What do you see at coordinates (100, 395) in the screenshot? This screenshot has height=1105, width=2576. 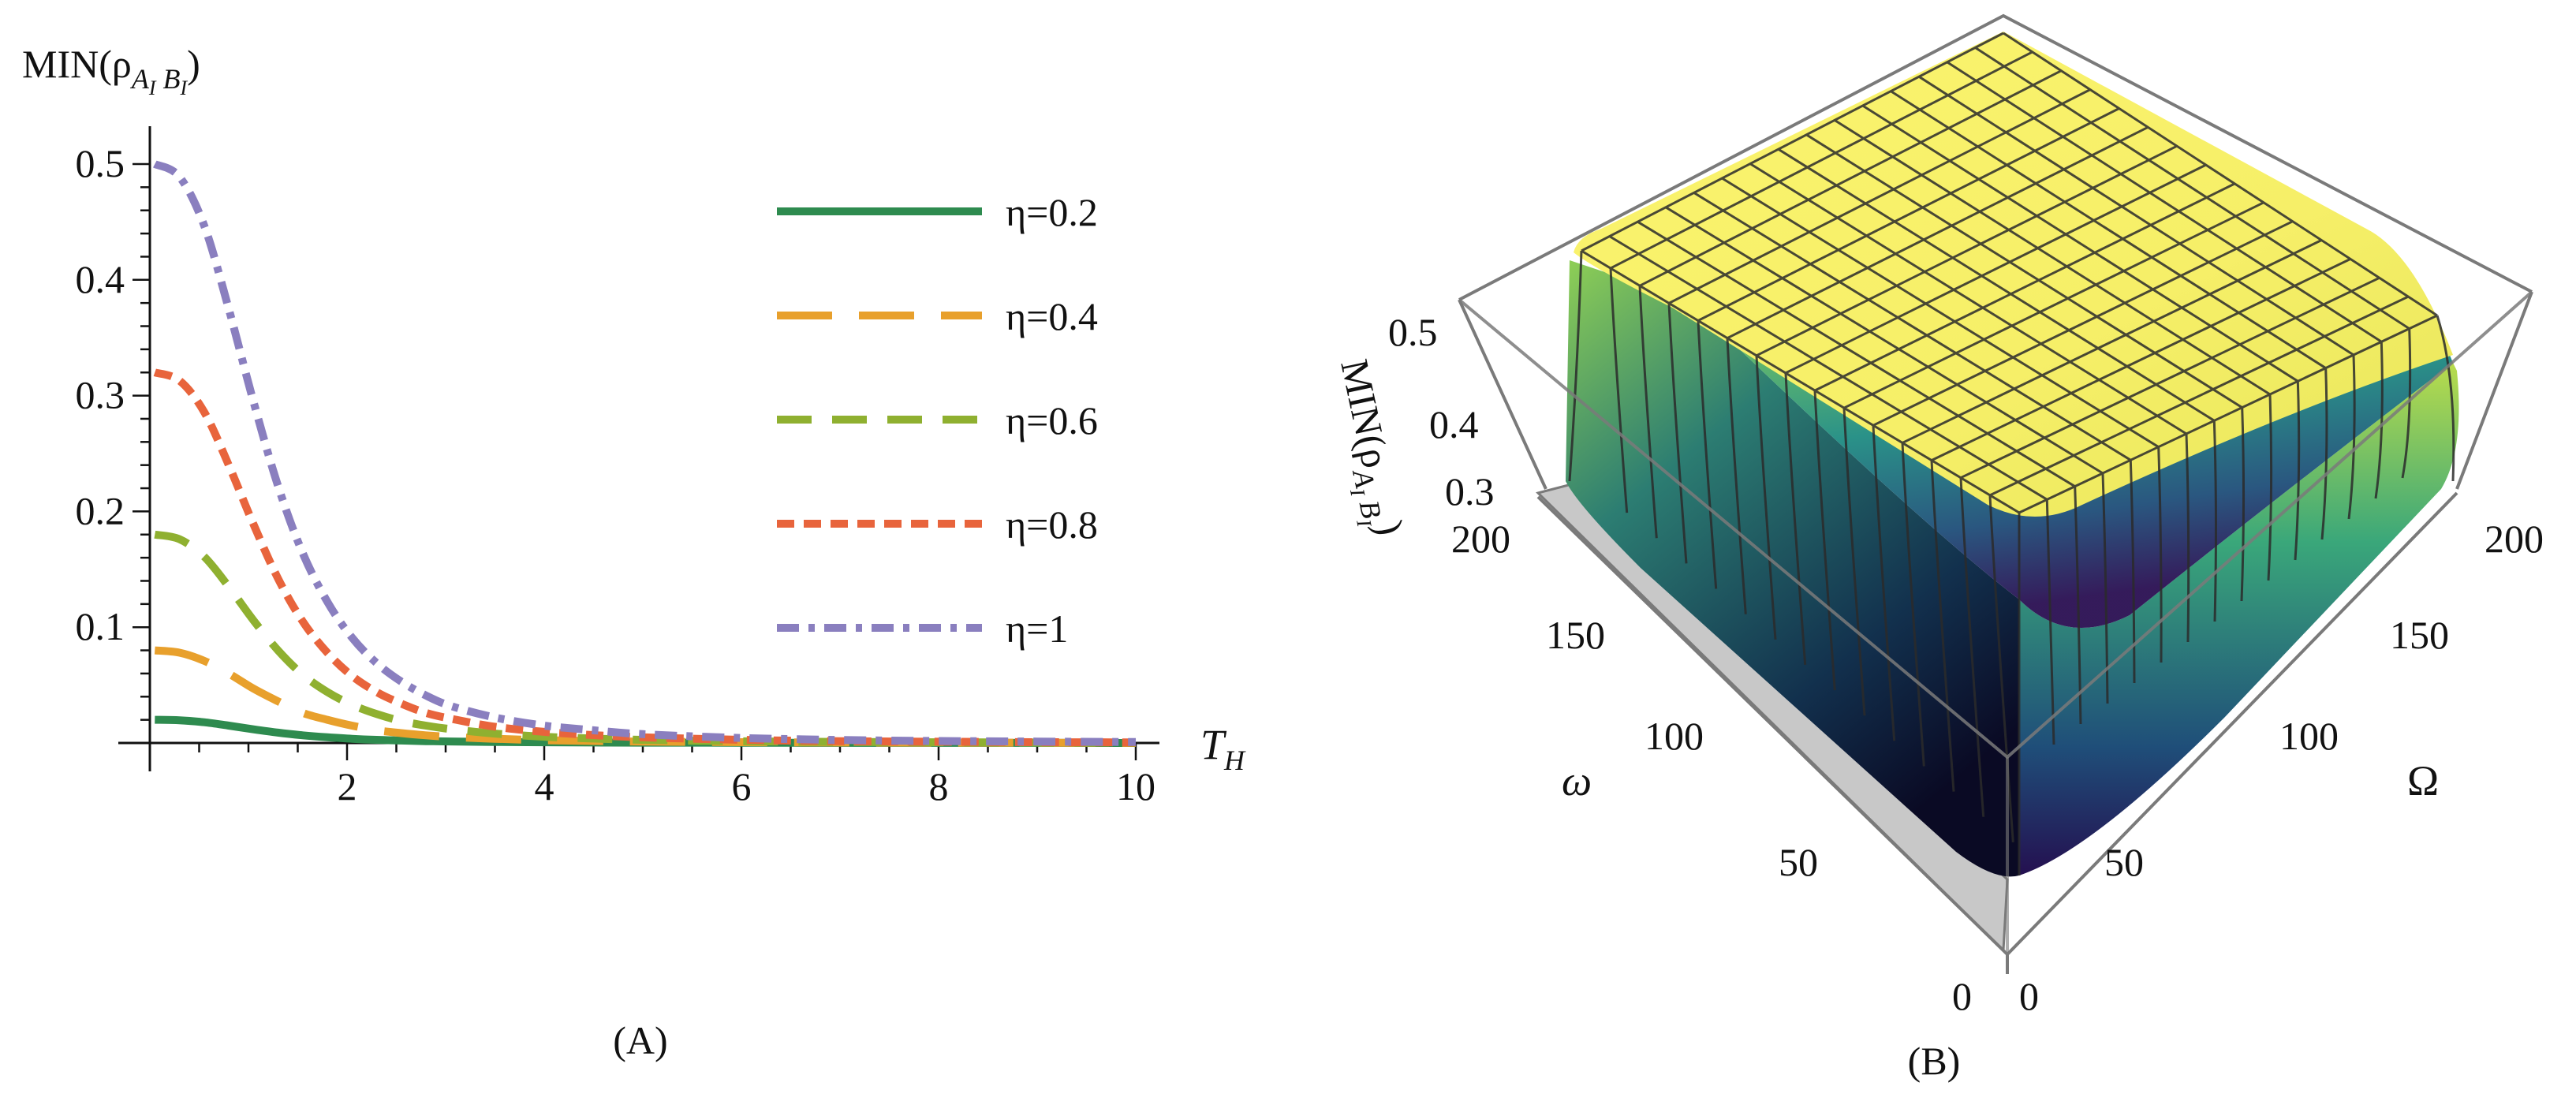 I see `y-tick-label: 0.3` at bounding box center [100, 395].